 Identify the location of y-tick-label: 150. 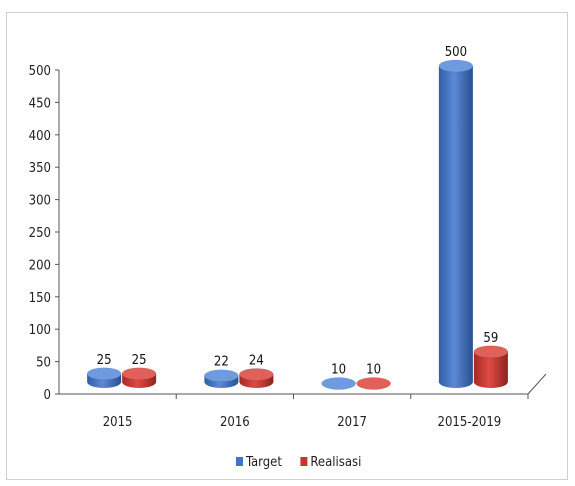
(40, 298).